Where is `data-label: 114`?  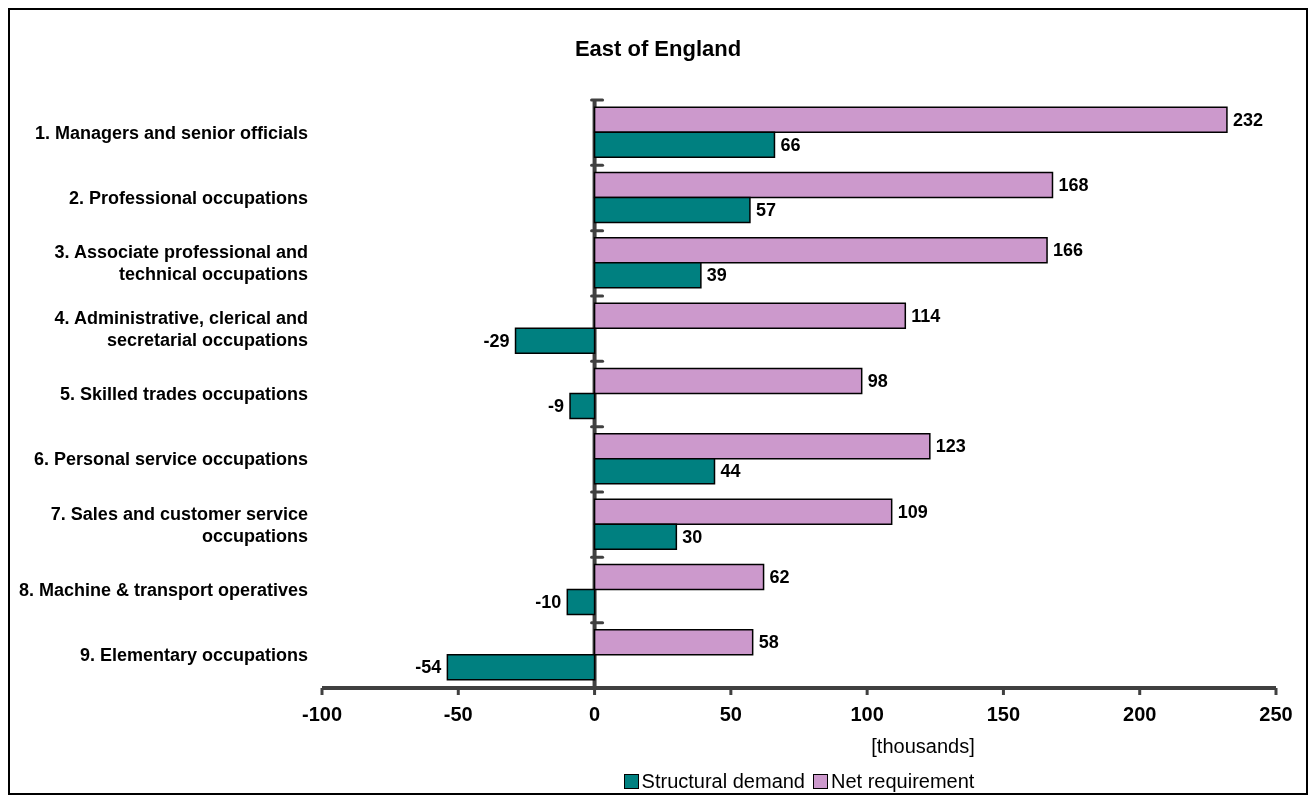 data-label: 114 is located at coordinates (926, 315).